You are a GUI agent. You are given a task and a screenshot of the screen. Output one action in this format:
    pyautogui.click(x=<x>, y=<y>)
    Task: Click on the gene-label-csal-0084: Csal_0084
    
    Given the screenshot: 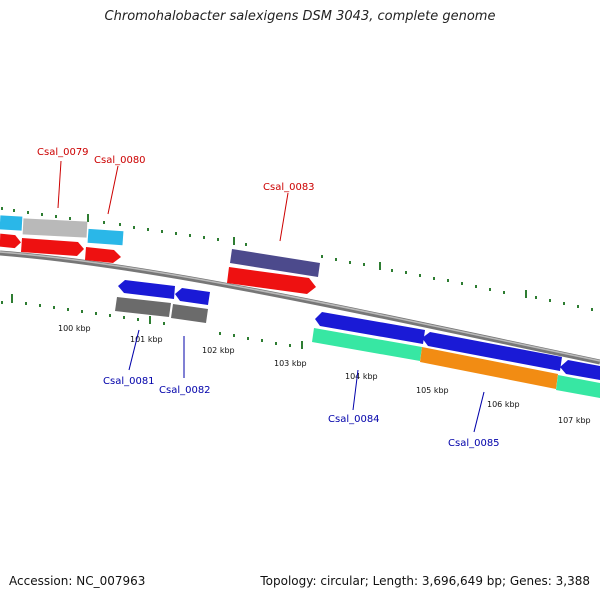 What is the action you would take?
    pyautogui.click(x=354, y=419)
    